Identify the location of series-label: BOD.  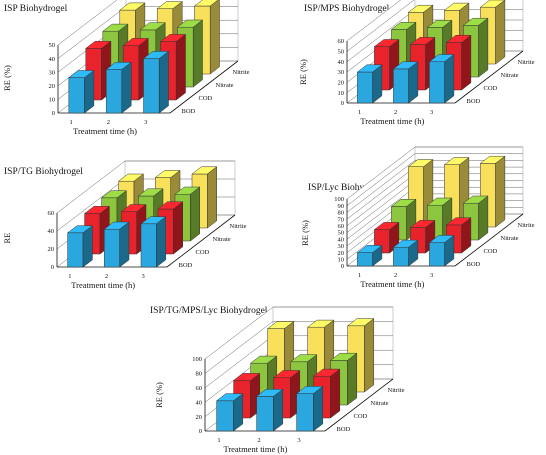
(474, 101).